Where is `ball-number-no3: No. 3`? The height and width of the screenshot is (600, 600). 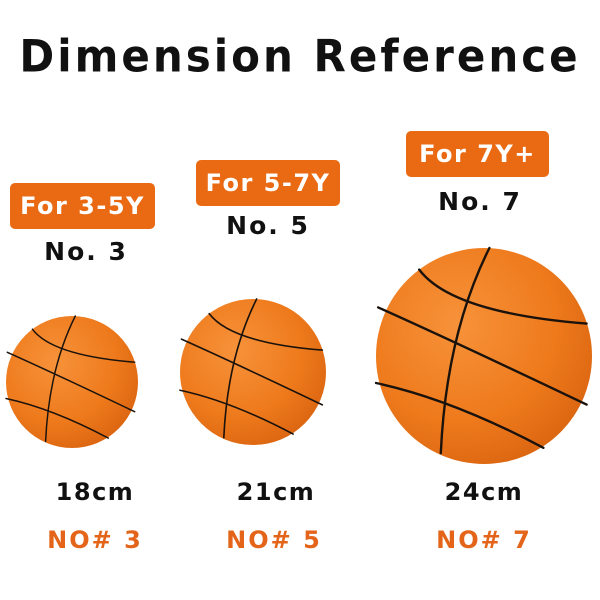
ball-number-no3: No. 3 is located at coordinates (86, 251).